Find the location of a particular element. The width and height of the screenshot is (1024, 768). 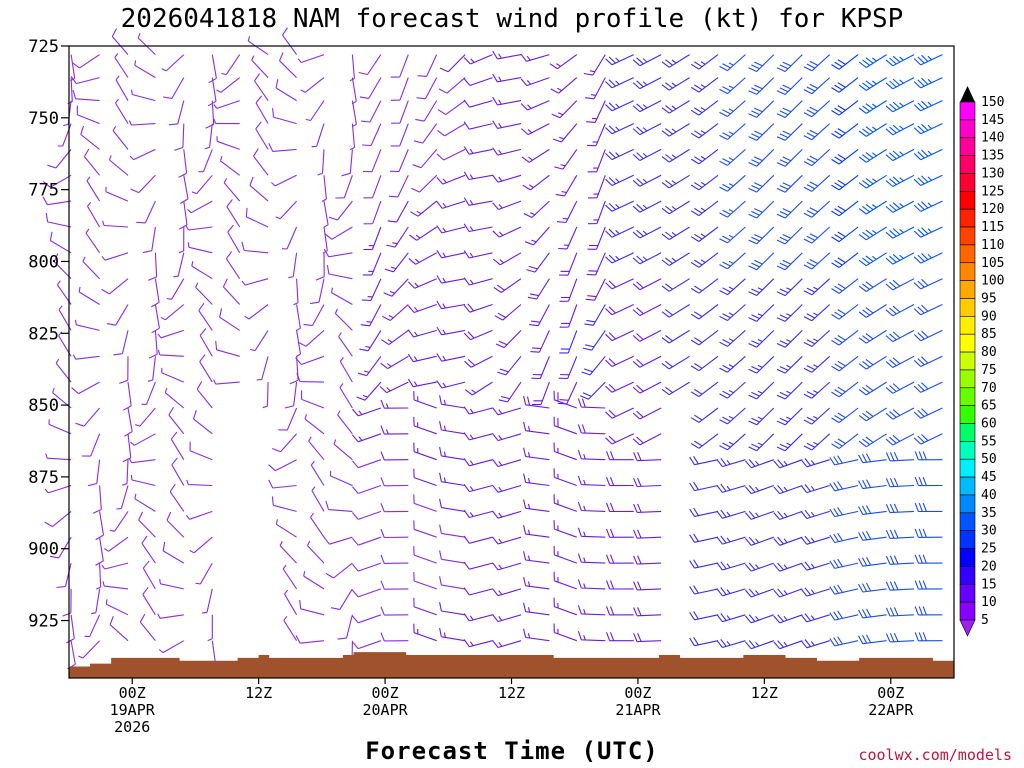

colorbar-label: 35 is located at coordinates (989, 513).